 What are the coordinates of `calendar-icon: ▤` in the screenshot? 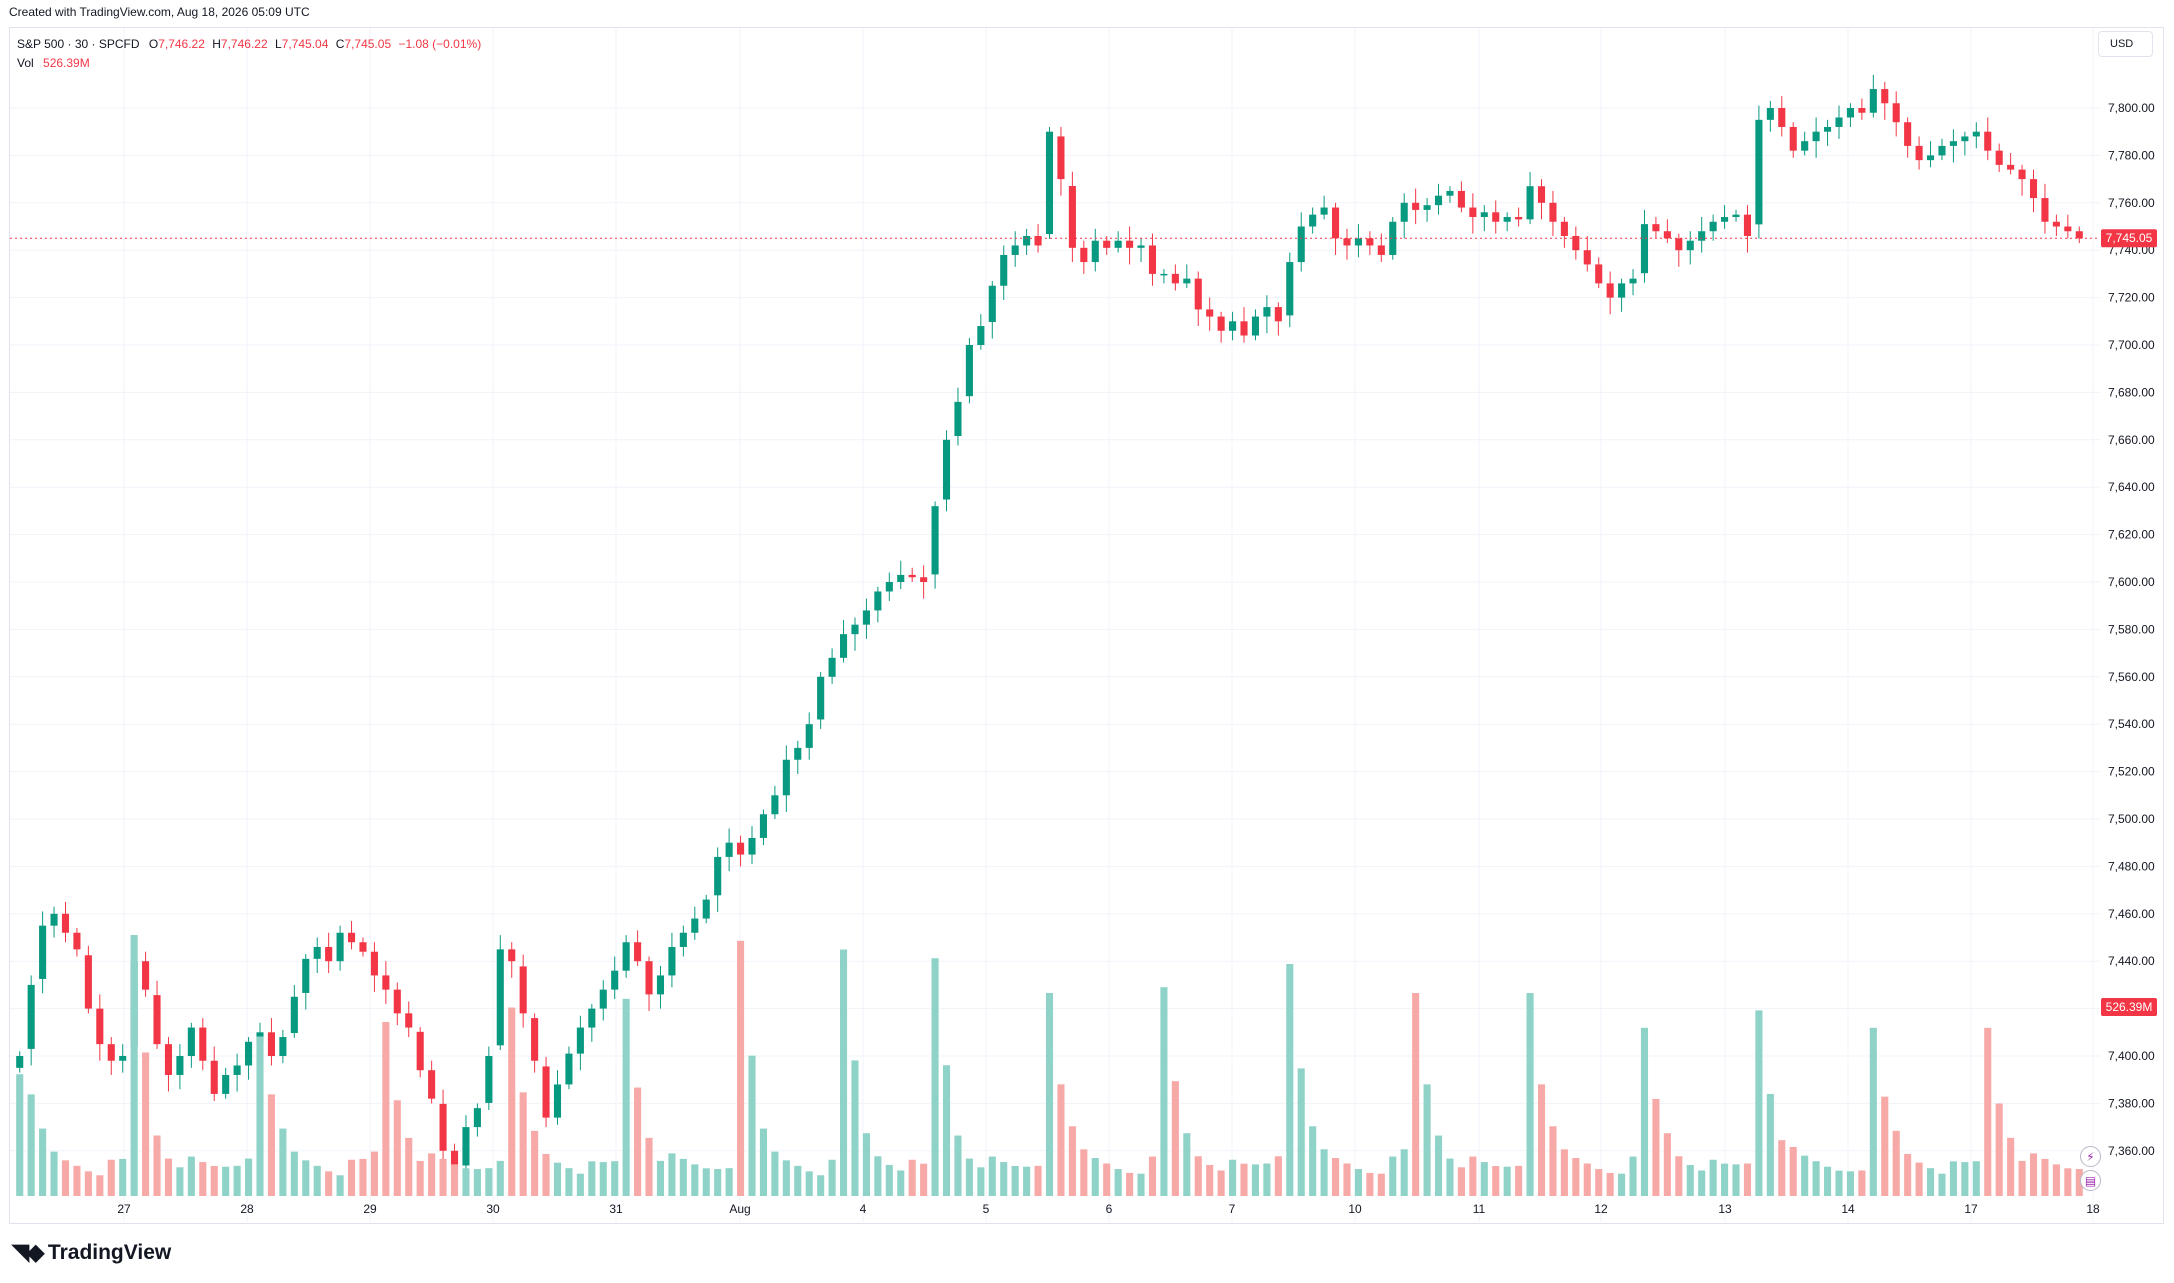 It's located at (2090, 1180).